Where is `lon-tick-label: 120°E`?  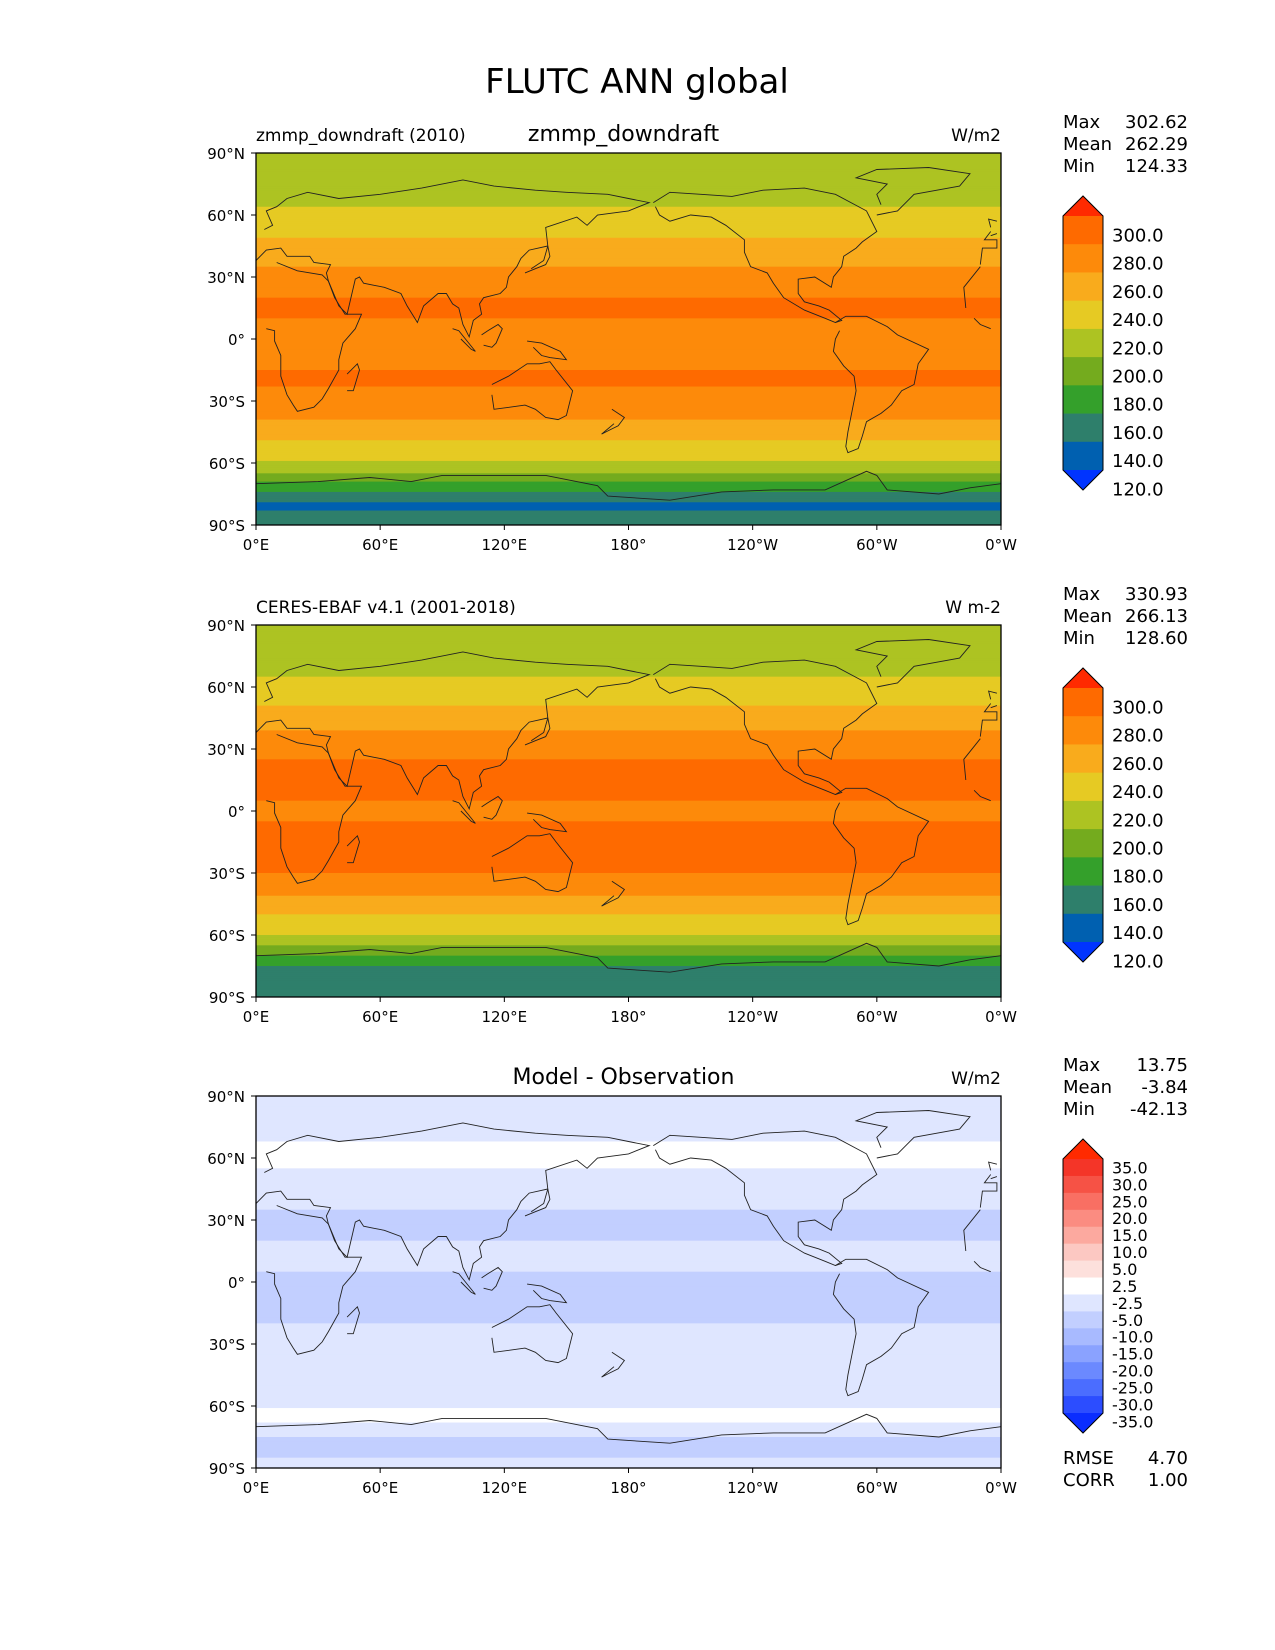 lon-tick-label: 120°E is located at coordinates (505, 1017).